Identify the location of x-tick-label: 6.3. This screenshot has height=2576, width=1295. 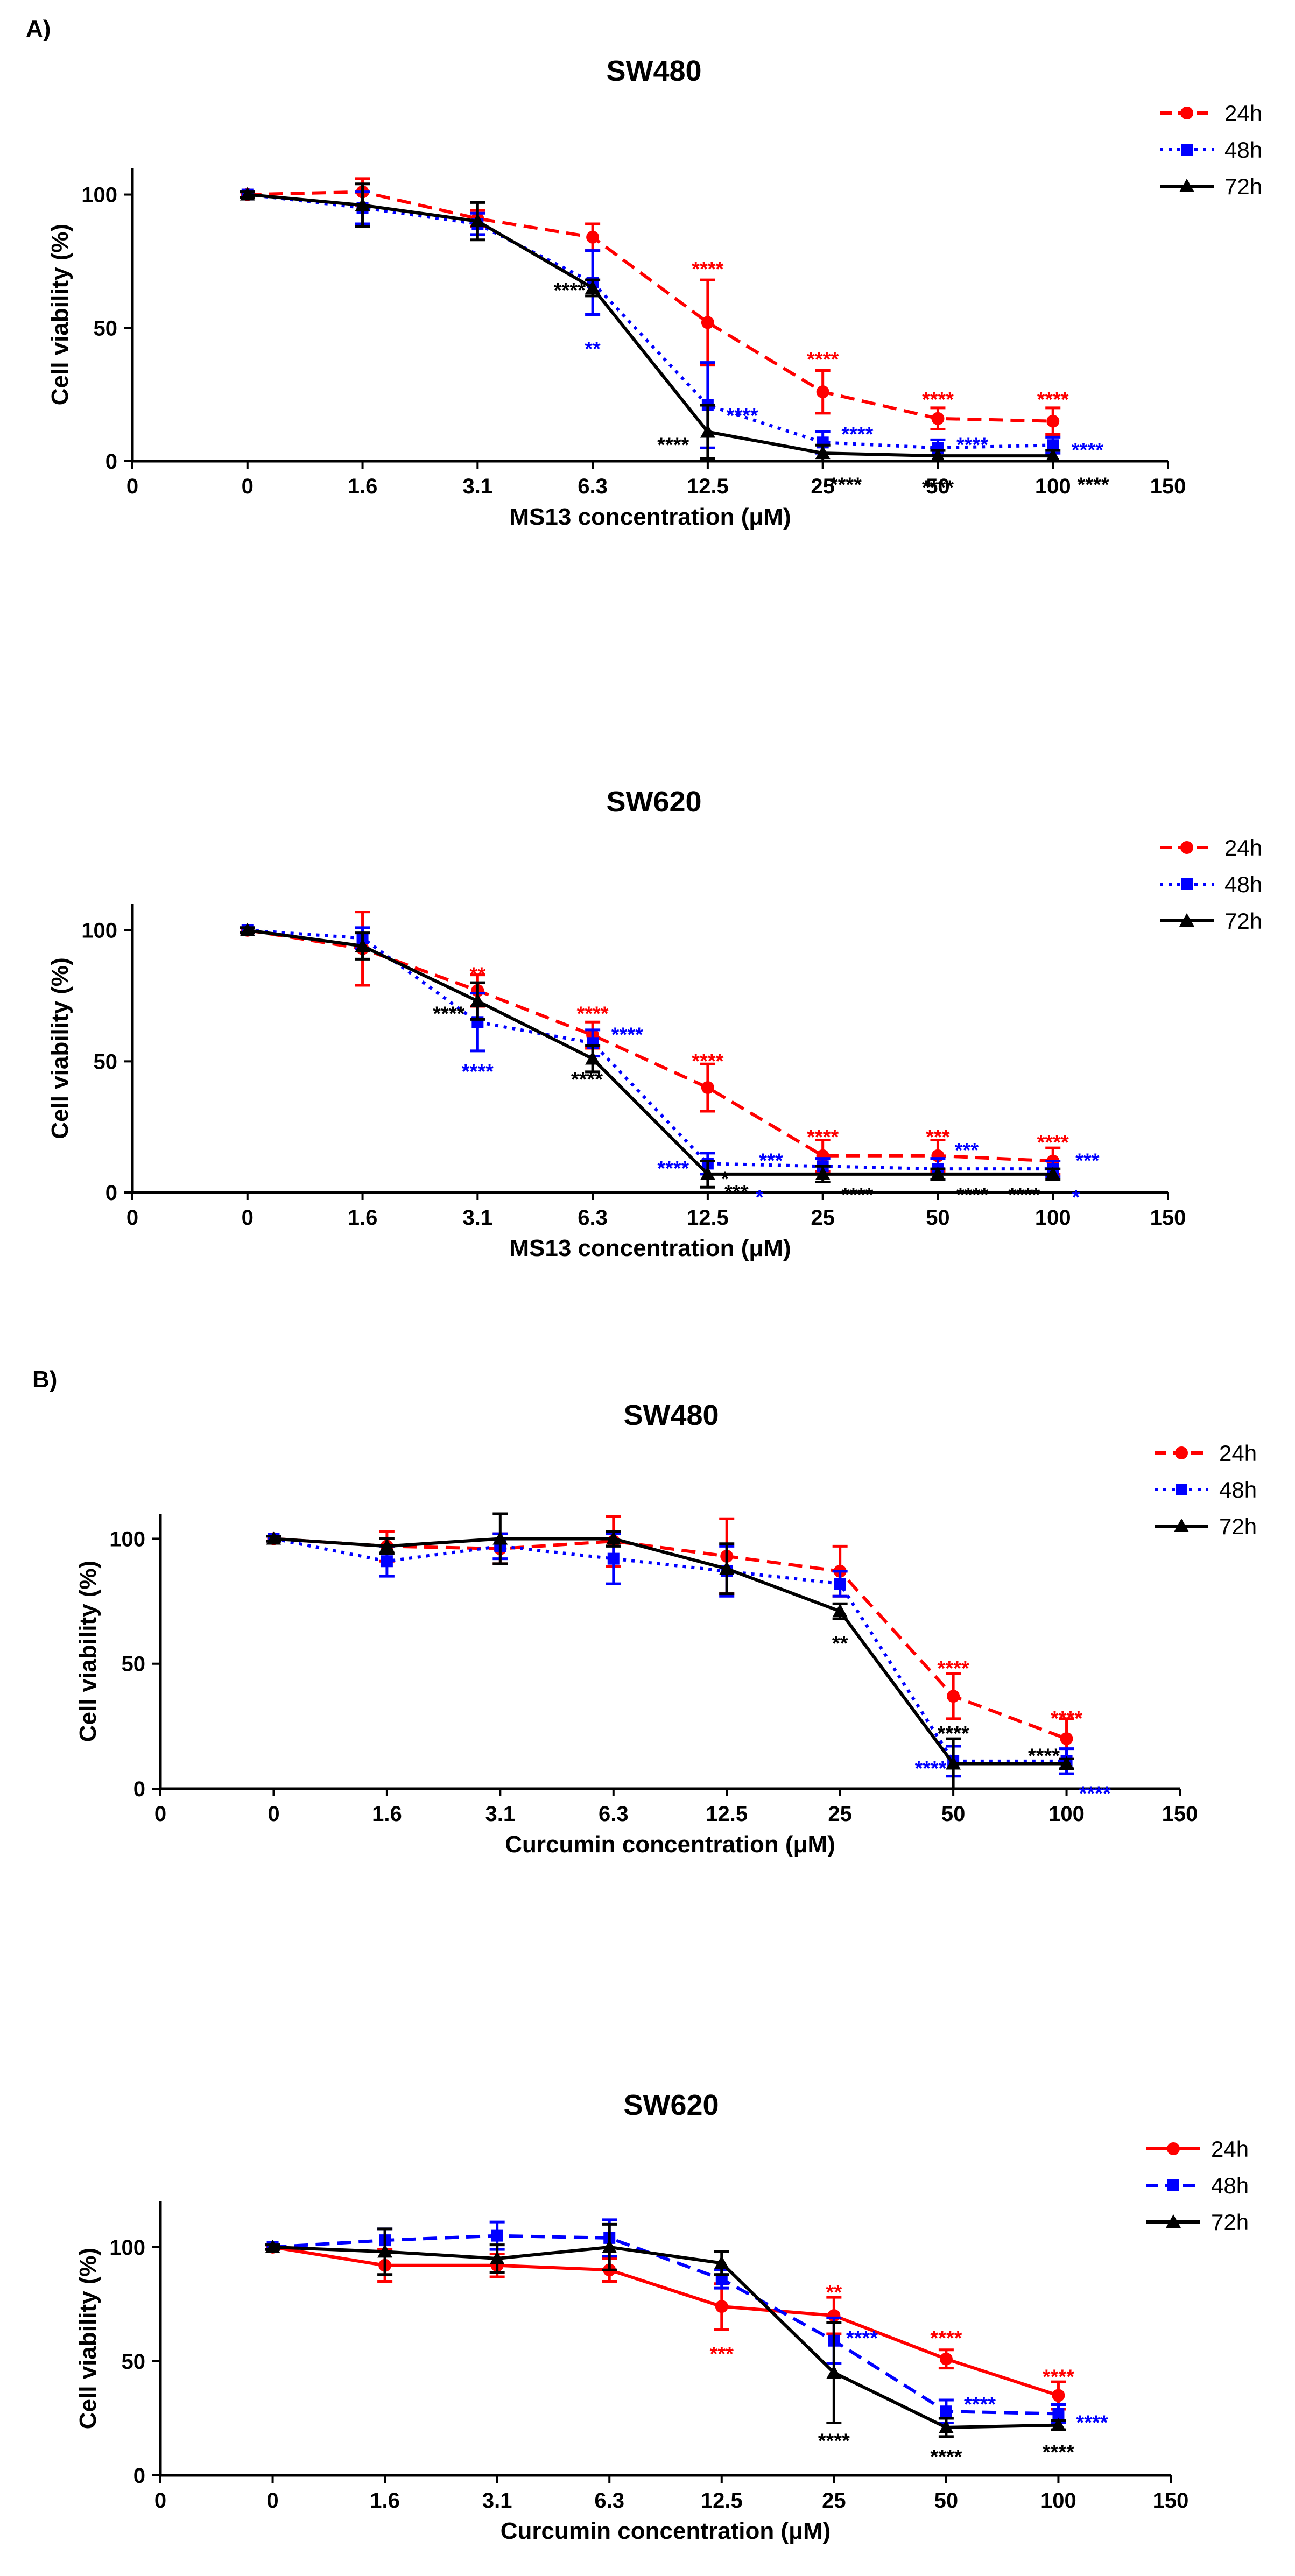
(614, 1814).